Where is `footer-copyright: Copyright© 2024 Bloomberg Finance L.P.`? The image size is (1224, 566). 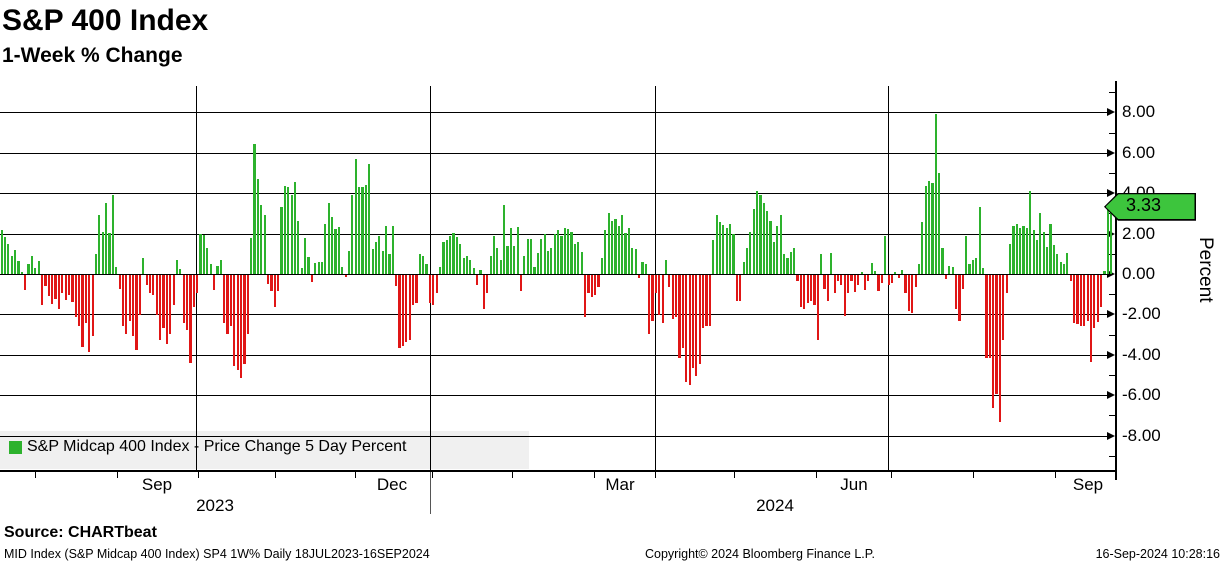 footer-copyright: Copyright© 2024 Bloomberg Finance L.P. is located at coordinates (760, 554).